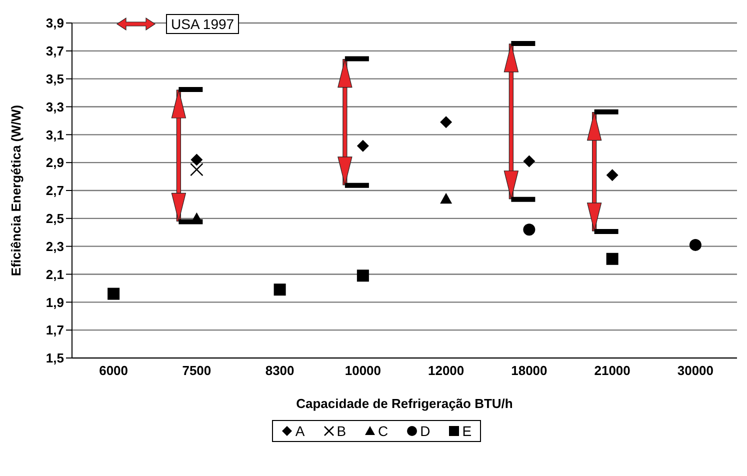  What do you see at coordinates (383, 431) in the screenshot?
I see `legend-label: C` at bounding box center [383, 431].